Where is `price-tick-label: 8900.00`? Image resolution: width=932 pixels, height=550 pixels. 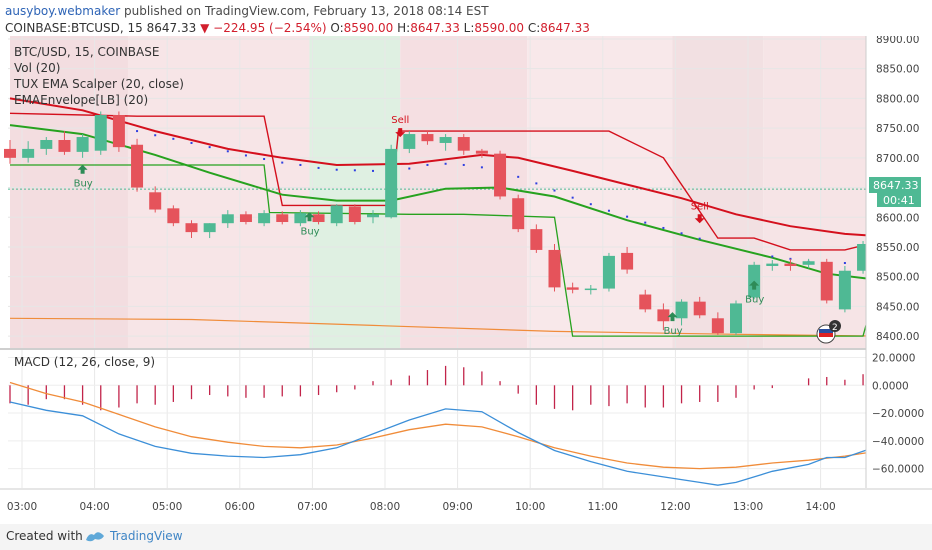
price-tick-label: 8900.00 is located at coordinates (897, 41).